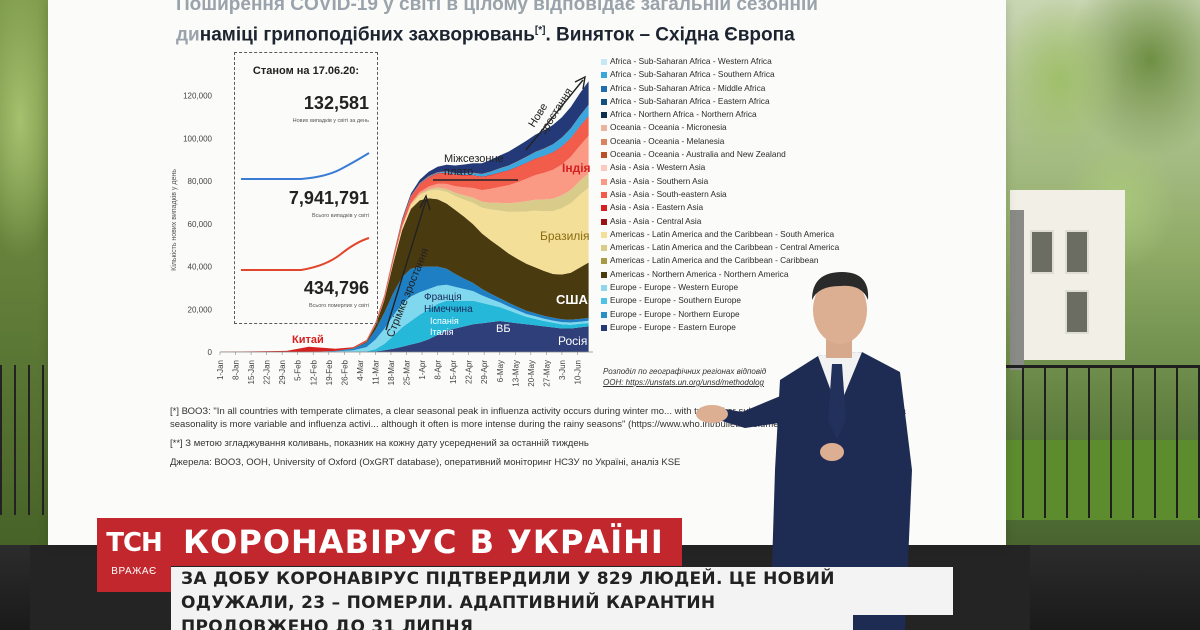 The image size is (1200, 630). What do you see at coordinates (1017, 290) in the screenshot?
I see `lamp-post` at bounding box center [1017, 290].